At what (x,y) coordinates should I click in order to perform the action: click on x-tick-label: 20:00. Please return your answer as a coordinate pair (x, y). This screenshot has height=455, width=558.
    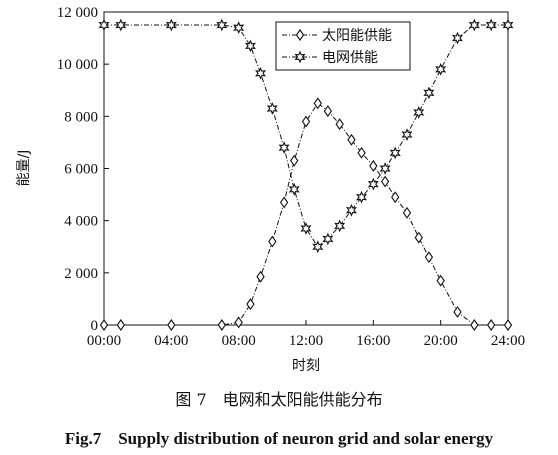
    Looking at the image, I should click on (441, 341).